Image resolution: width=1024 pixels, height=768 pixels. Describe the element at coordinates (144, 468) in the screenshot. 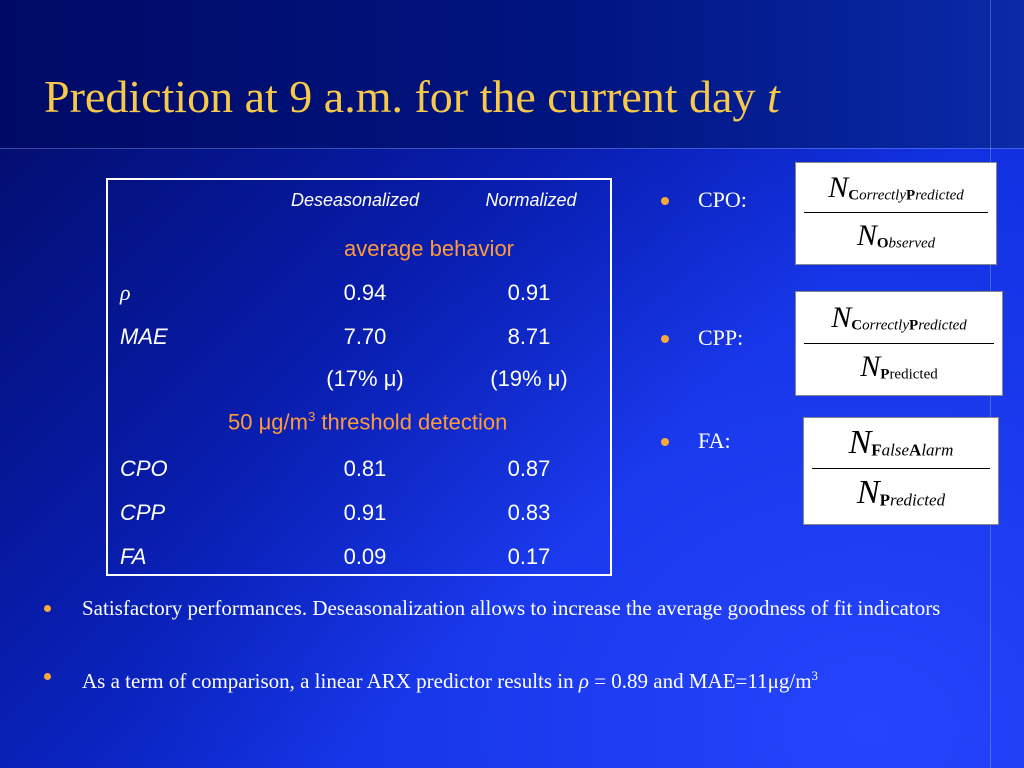

I see `row-label-cpo: CPO` at that location.